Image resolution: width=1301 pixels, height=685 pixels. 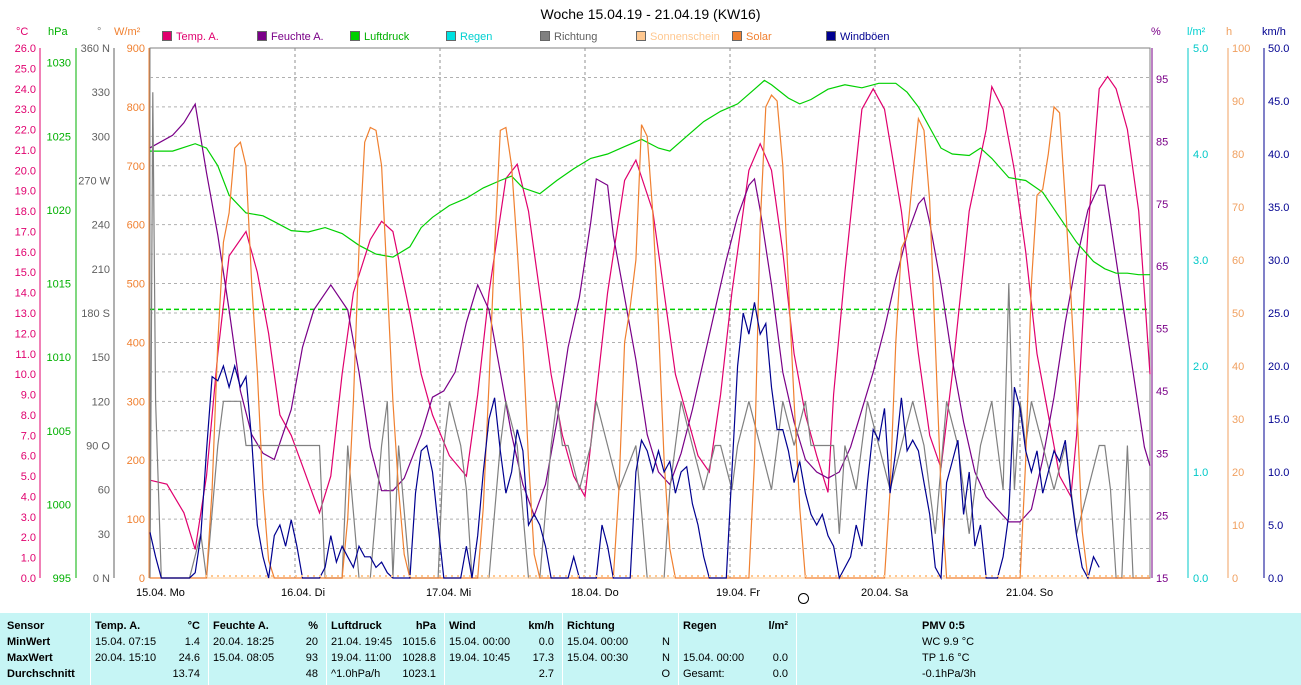 What do you see at coordinates (127, 32) in the screenshot?
I see `unit-solar: W/m²` at bounding box center [127, 32].